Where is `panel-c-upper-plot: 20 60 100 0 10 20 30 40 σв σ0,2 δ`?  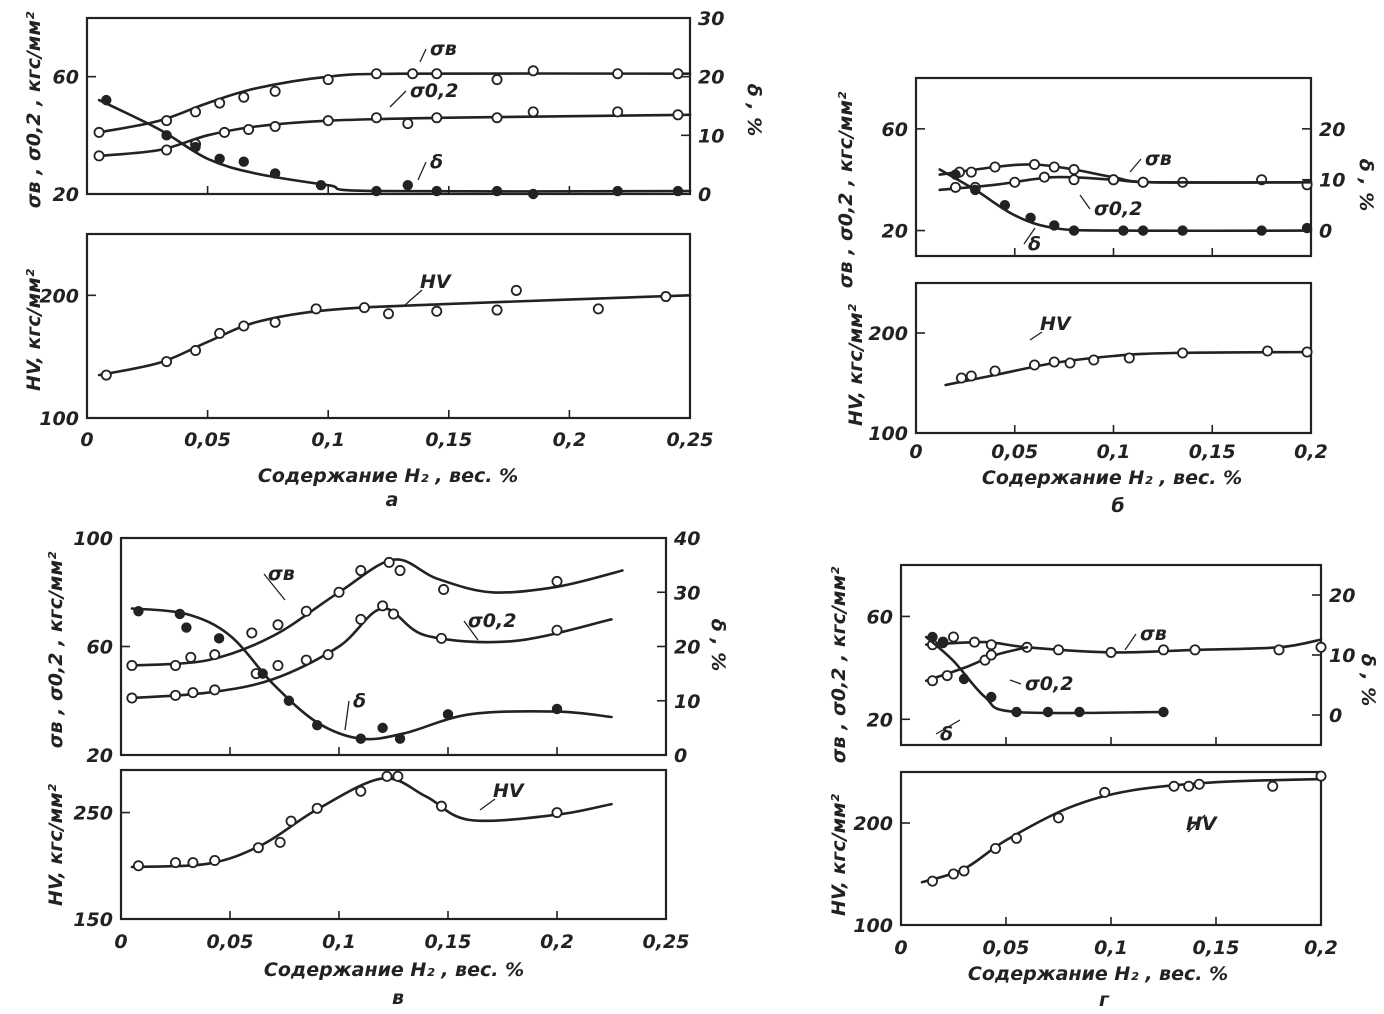
panel-c-upper-plot: 20 60 100 0 10 20 30 40 σв σ0,2 δ is located at coordinates (386, 647).